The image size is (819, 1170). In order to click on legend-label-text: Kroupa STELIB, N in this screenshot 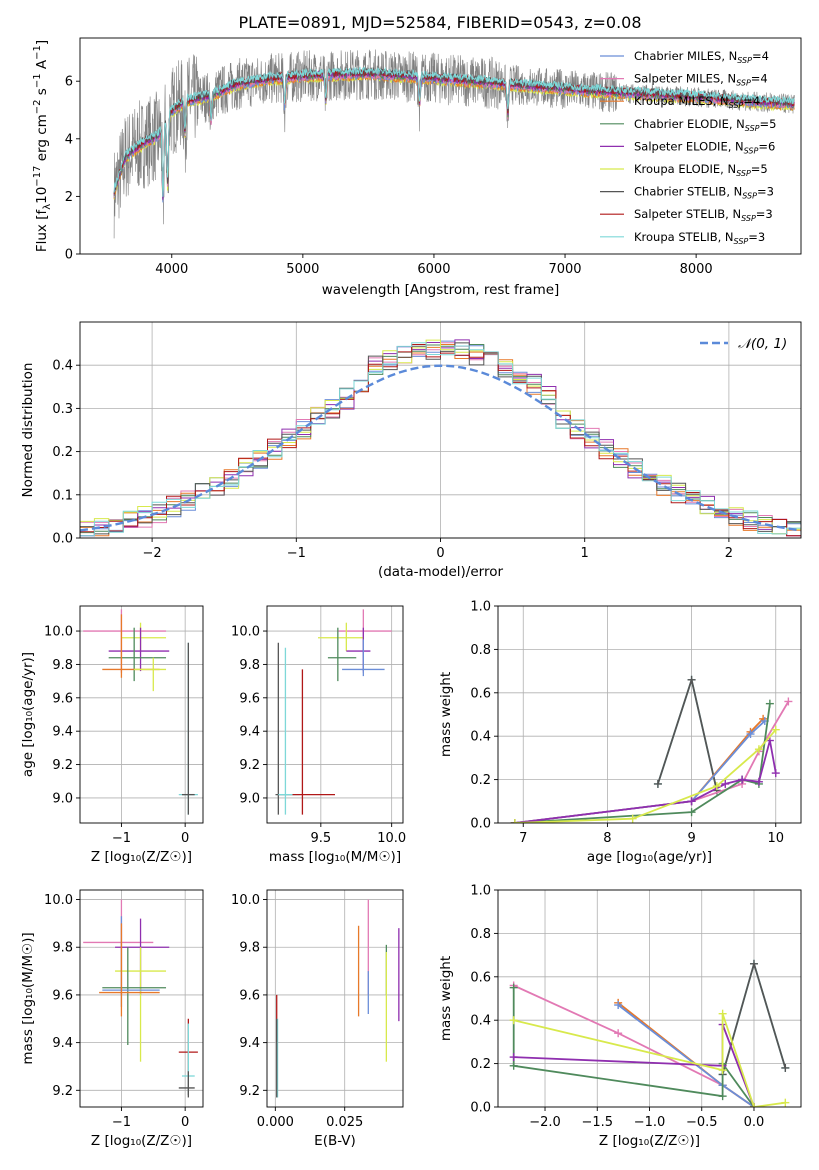, I will do `click(684, 237)`.